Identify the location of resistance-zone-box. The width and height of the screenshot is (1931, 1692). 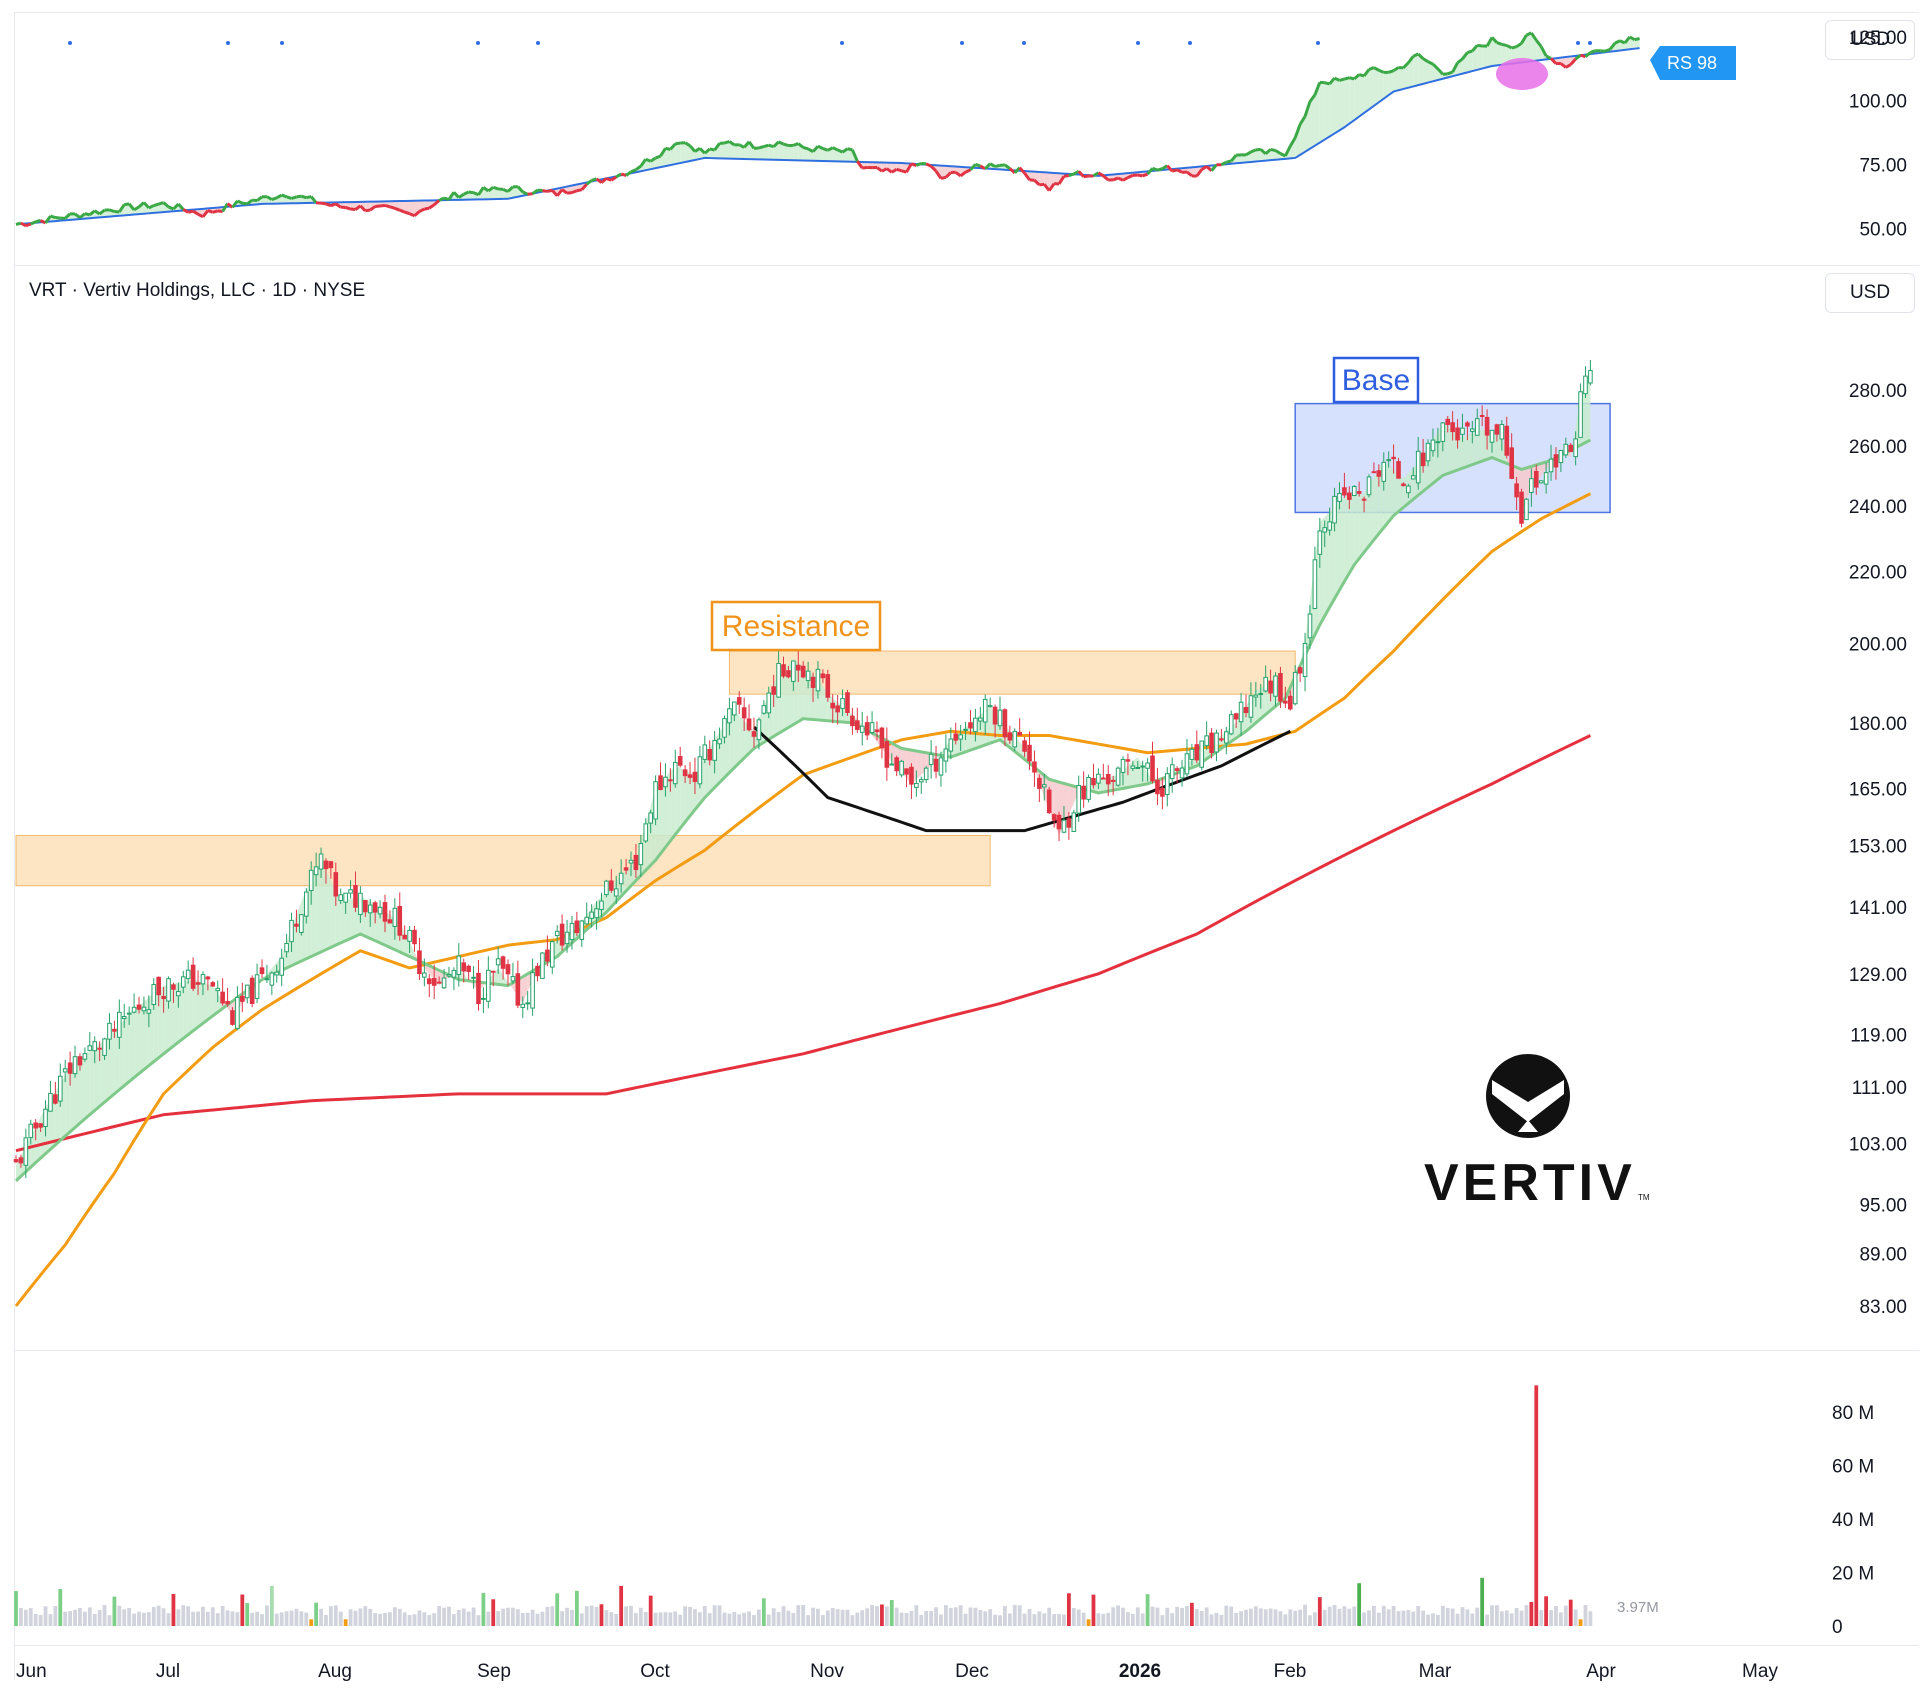
(1012, 672).